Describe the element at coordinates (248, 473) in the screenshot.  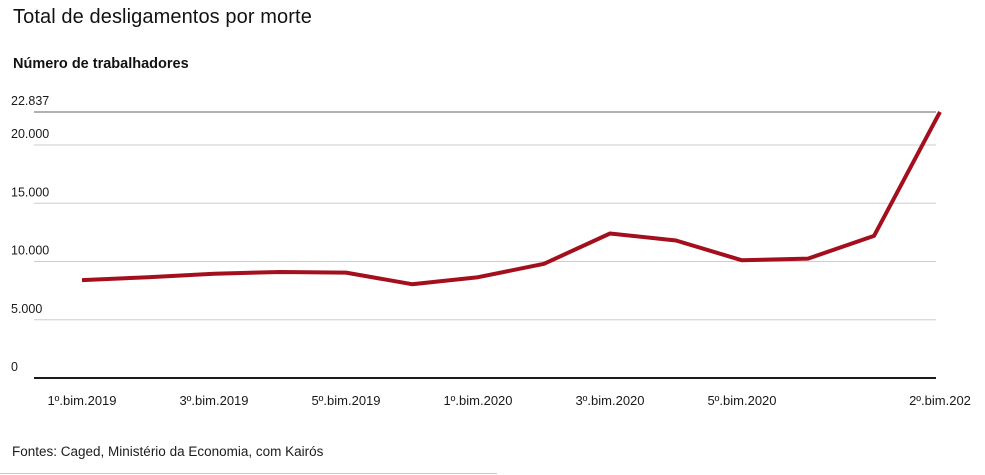
I see `bottom-edge-line` at that location.